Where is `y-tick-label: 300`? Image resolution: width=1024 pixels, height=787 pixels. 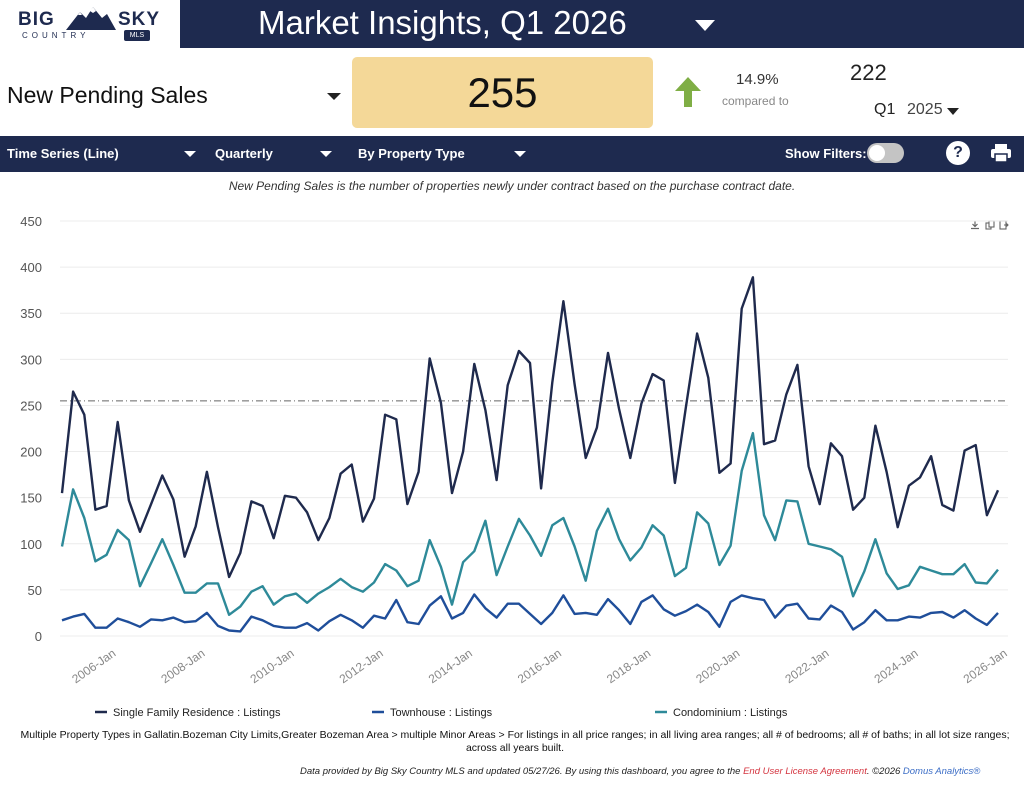
y-tick-label: 300 is located at coordinates (31, 359).